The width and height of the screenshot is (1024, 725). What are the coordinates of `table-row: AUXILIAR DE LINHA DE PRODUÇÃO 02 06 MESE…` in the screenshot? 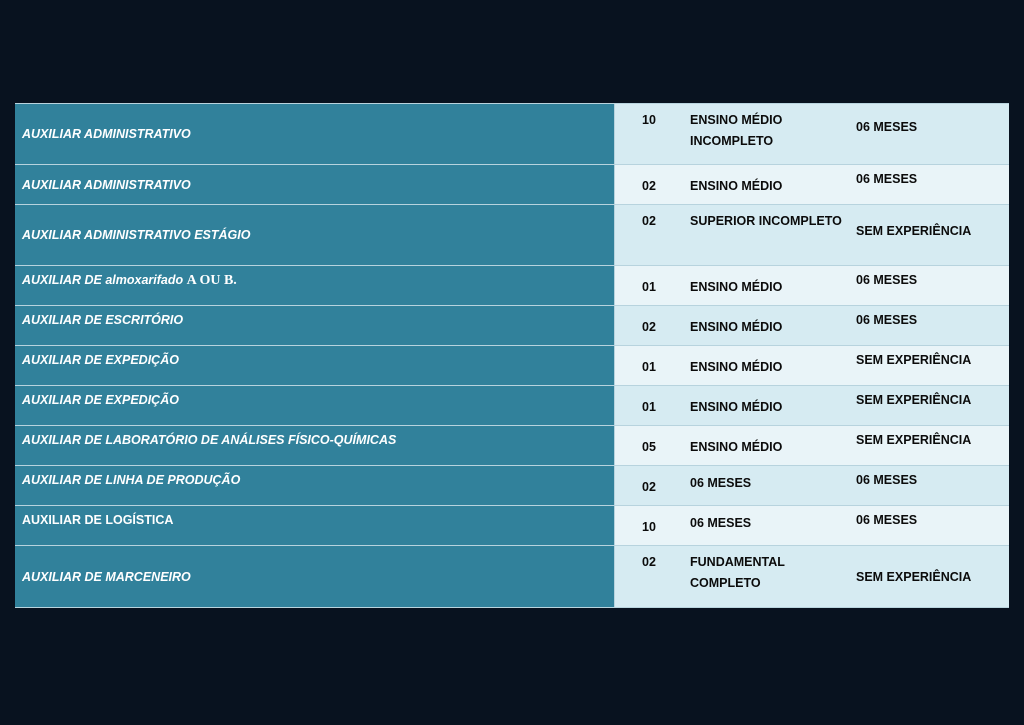 It's located at (512, 486).